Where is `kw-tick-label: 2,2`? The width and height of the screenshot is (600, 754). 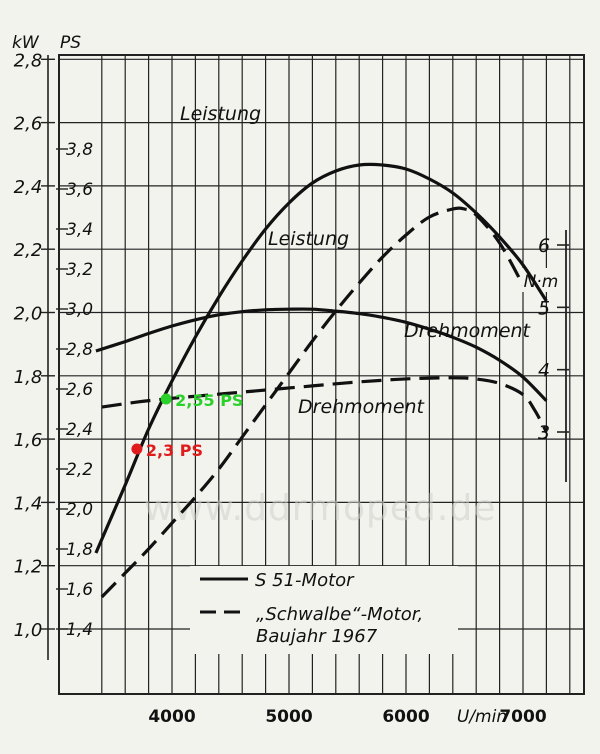 kw-tick-label: 2,2 is located at coordinates (28, 250).